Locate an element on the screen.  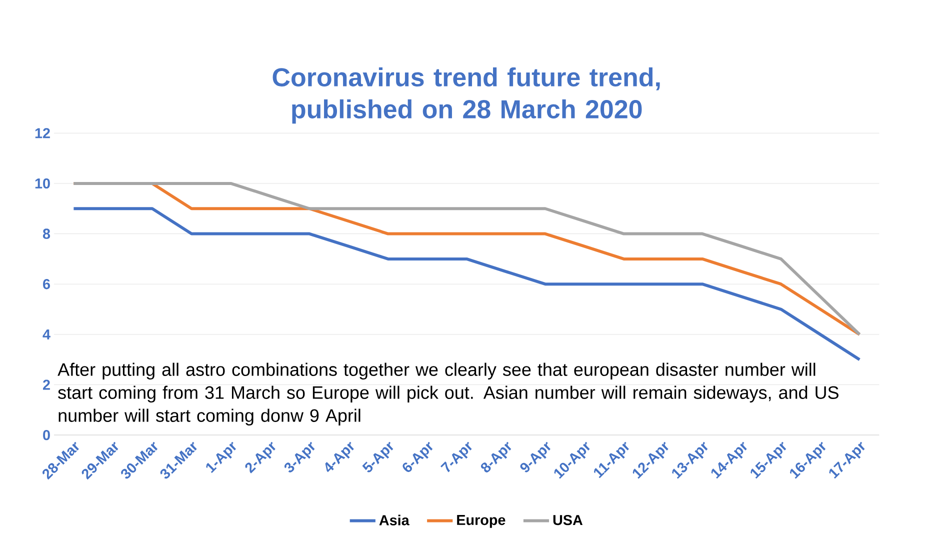
annotation: After putting all astro combinations together we clearly see that european disaster number will start coming from 31 March so Europe will pick out. Asian number will remain sideways, and US number will start coming donw 9 April is located at coordinates (448, 394).